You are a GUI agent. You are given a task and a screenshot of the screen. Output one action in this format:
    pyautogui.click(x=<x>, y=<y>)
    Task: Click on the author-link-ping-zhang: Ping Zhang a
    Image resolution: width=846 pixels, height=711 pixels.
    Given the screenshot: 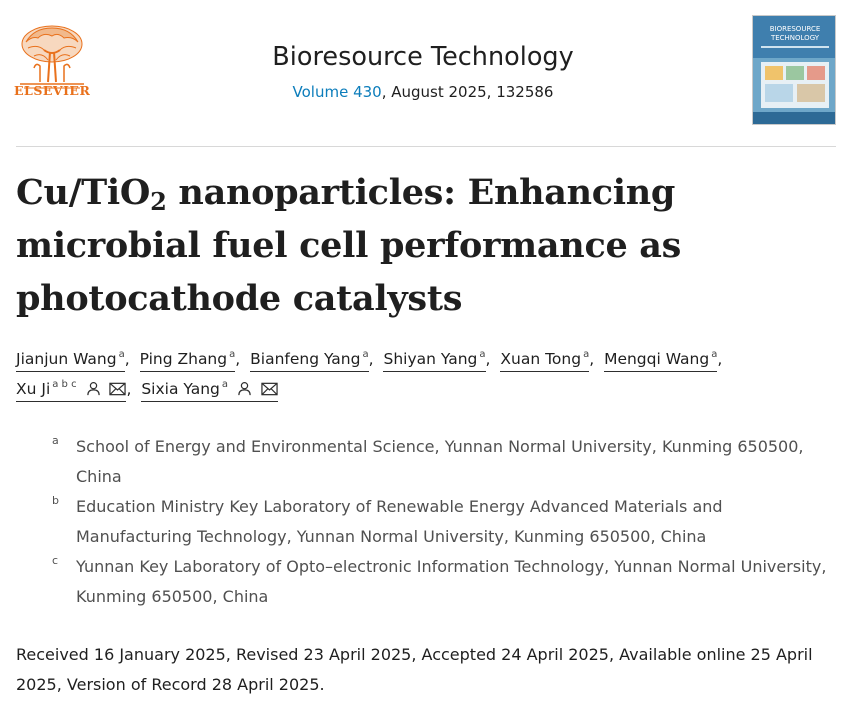 What is the action you would take?
    pyautogui.click(x=187, y=360)
    